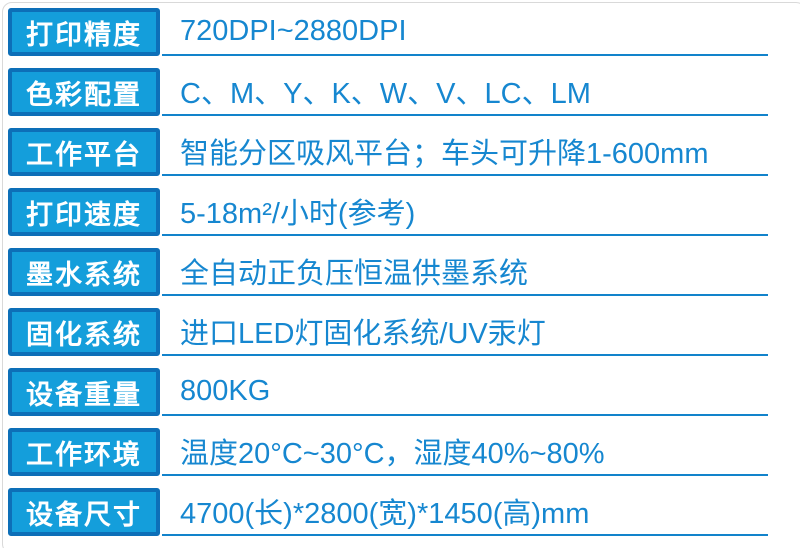 The height and width of the screenshot is (548, 800). Describe the element at coordinates (465, 392) in the screenshot. I see `spec-value: 800KG` at that location.